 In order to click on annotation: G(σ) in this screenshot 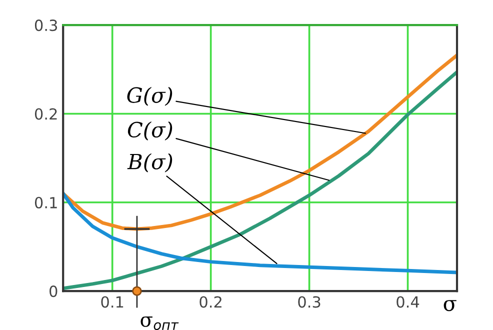, I will do `click(149, 96)`.